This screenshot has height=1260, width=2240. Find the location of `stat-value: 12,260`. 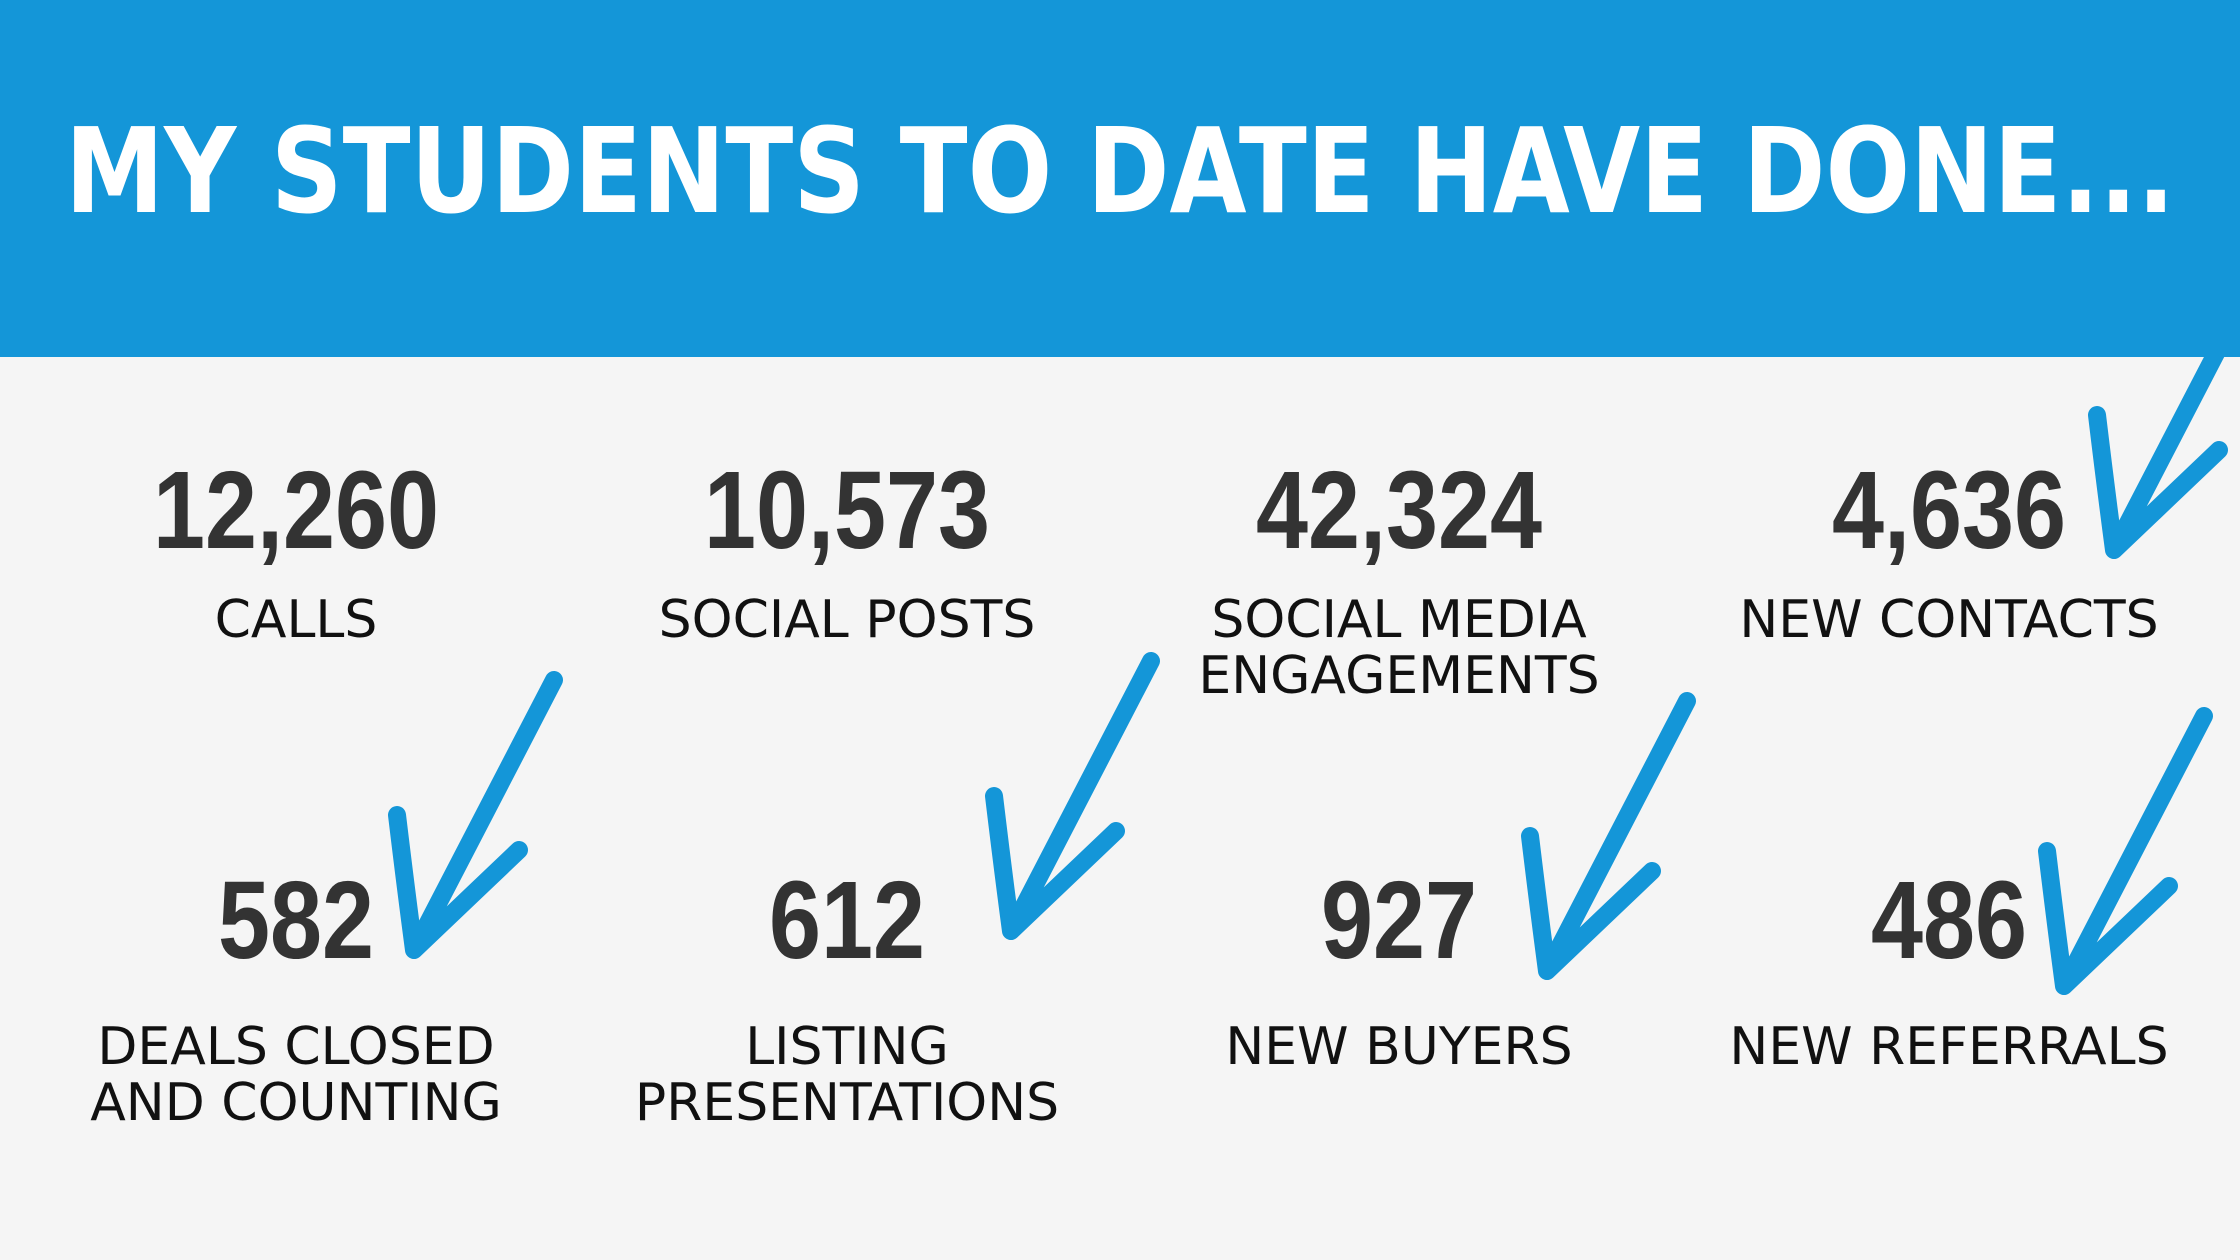

stat-value: 12,260 is located at coordinates (296, 510).